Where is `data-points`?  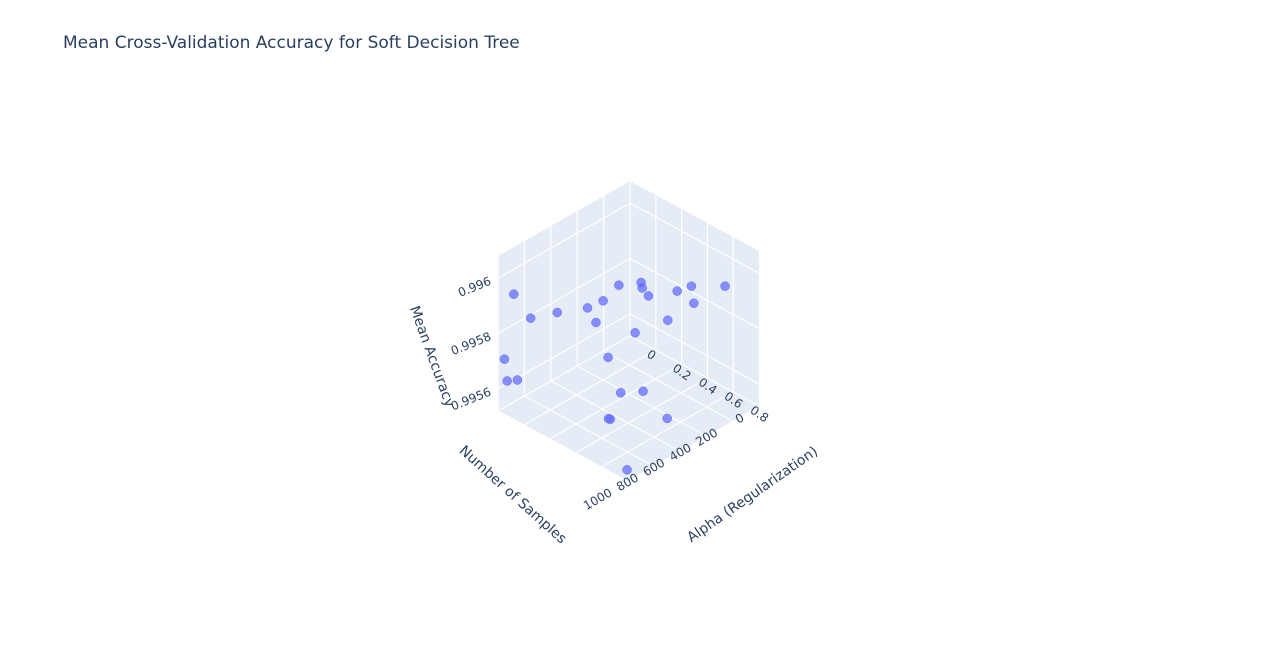
data-points is located at coordinates (614, 376).